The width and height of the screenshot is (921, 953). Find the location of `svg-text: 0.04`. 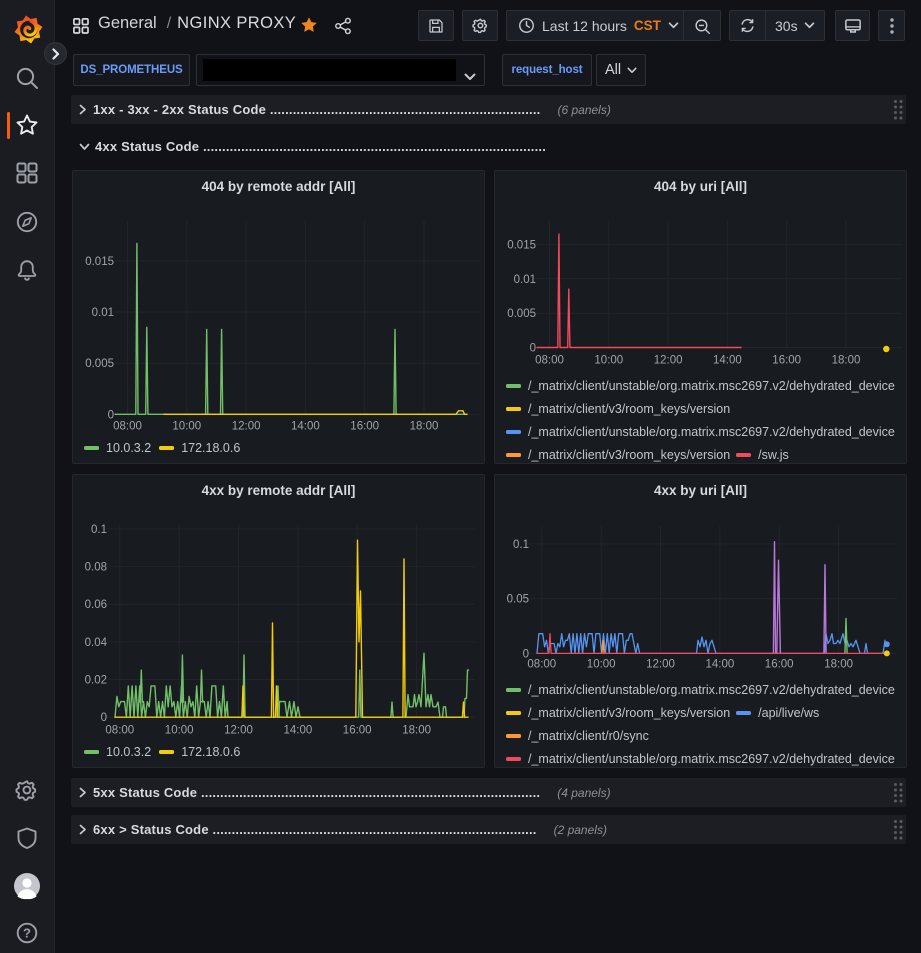

svg-text: 0.04 is located at coordinates (96, 643).